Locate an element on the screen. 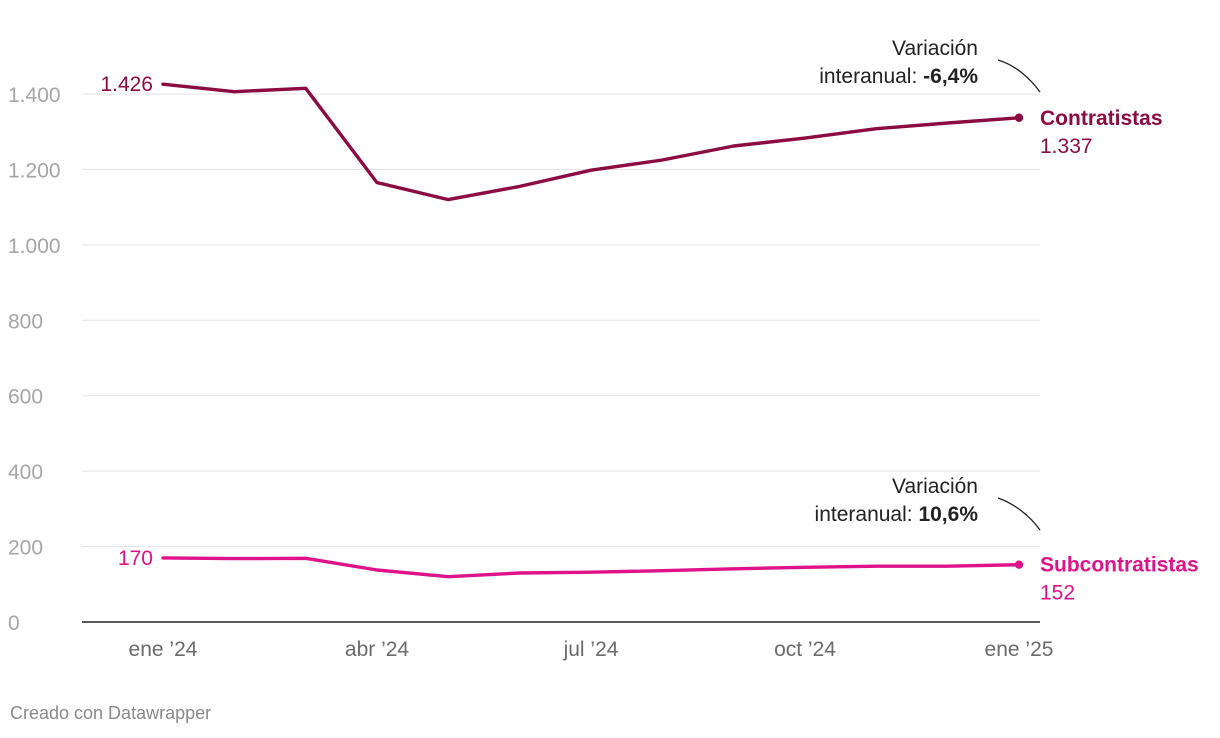 This screenshot has height=738, width=1220. annotation-subcontratistas-prefix: interanual: is located at coordinates (867, 514).